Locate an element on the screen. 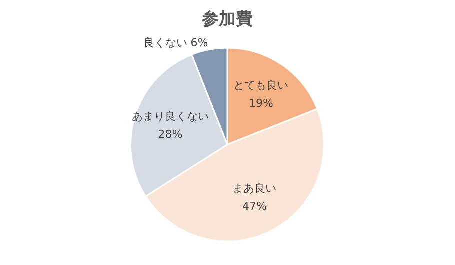  data-label: 28% is located at coordinates (170, 135).